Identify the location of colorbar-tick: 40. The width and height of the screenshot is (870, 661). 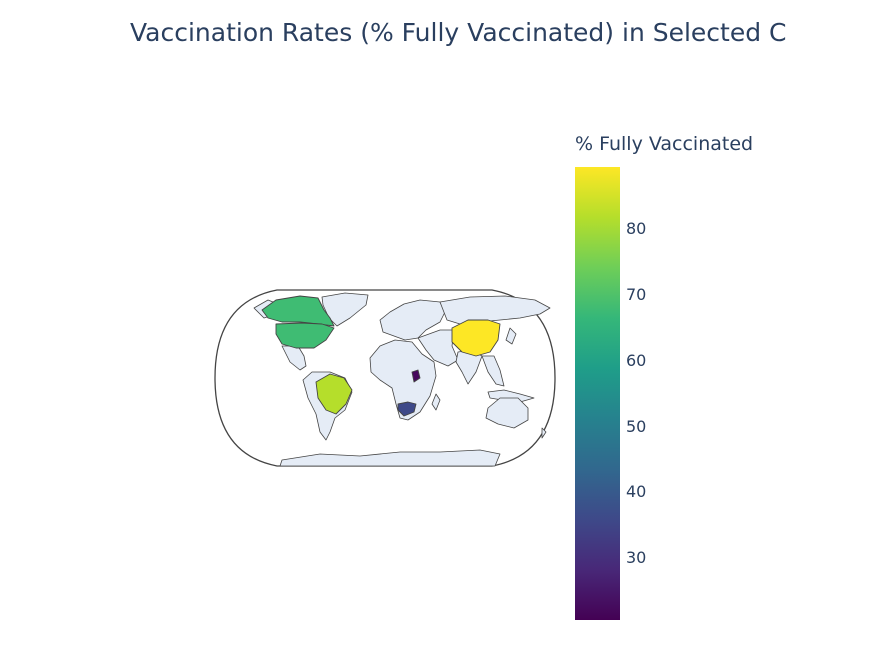
(636, 491).